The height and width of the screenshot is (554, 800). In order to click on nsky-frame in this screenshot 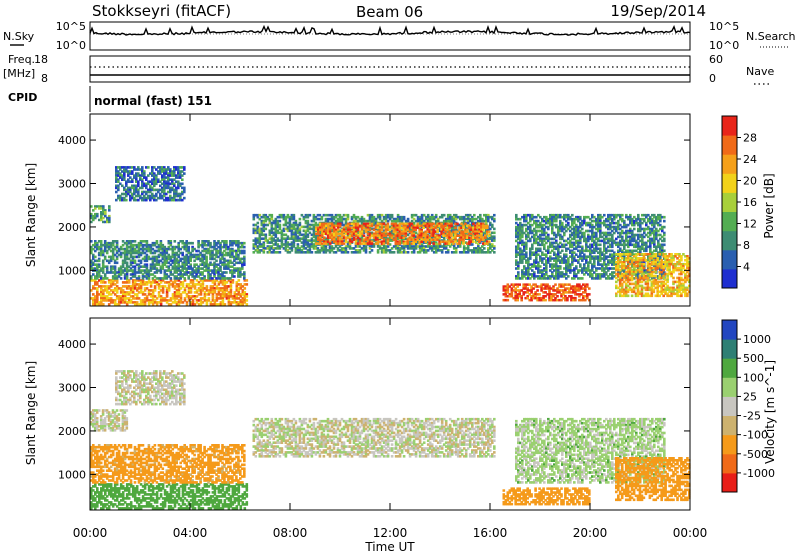, I will do `click(390, 36)`.